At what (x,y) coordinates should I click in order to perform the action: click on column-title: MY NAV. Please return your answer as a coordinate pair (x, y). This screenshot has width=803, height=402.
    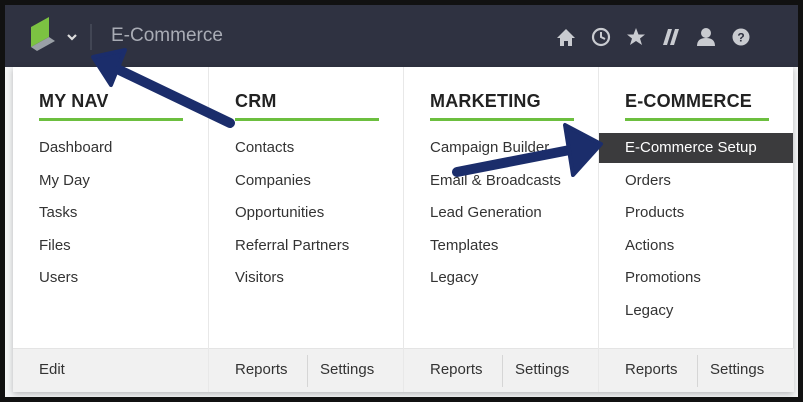
    Looking at the image, I should click on (74, 101).